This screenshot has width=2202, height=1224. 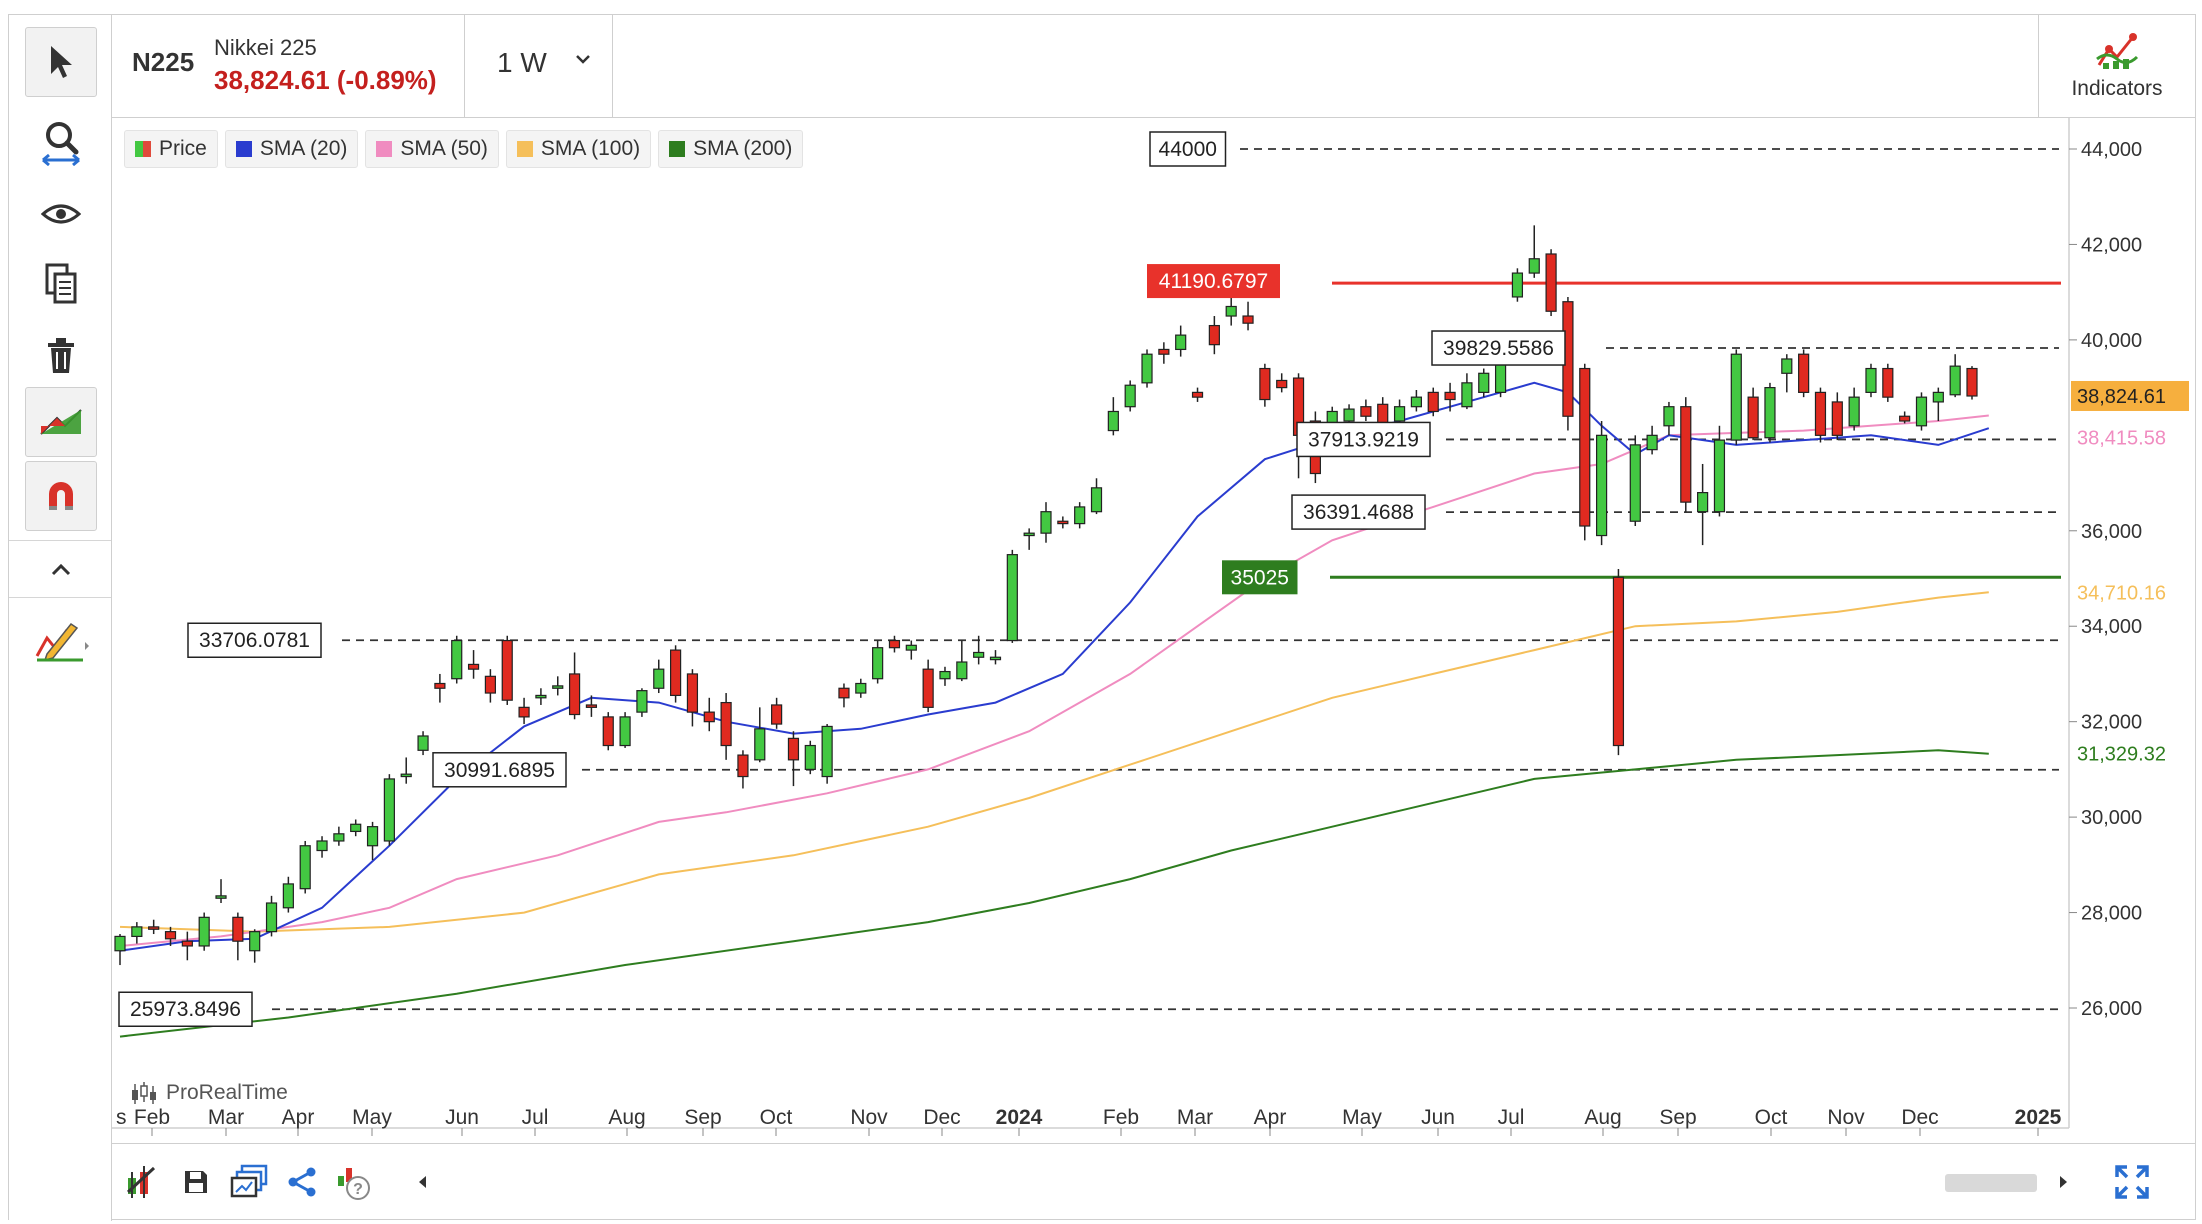 I want to click on x-tick-label: Dec, so click(x=1919, y=1117).